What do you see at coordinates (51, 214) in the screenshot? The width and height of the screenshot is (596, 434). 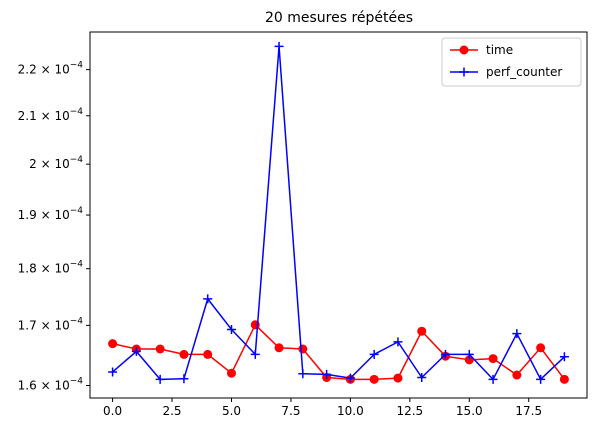 I see `y-tick-label: 1.9 × 10⁻⁴` at bounding box center [51, 214].